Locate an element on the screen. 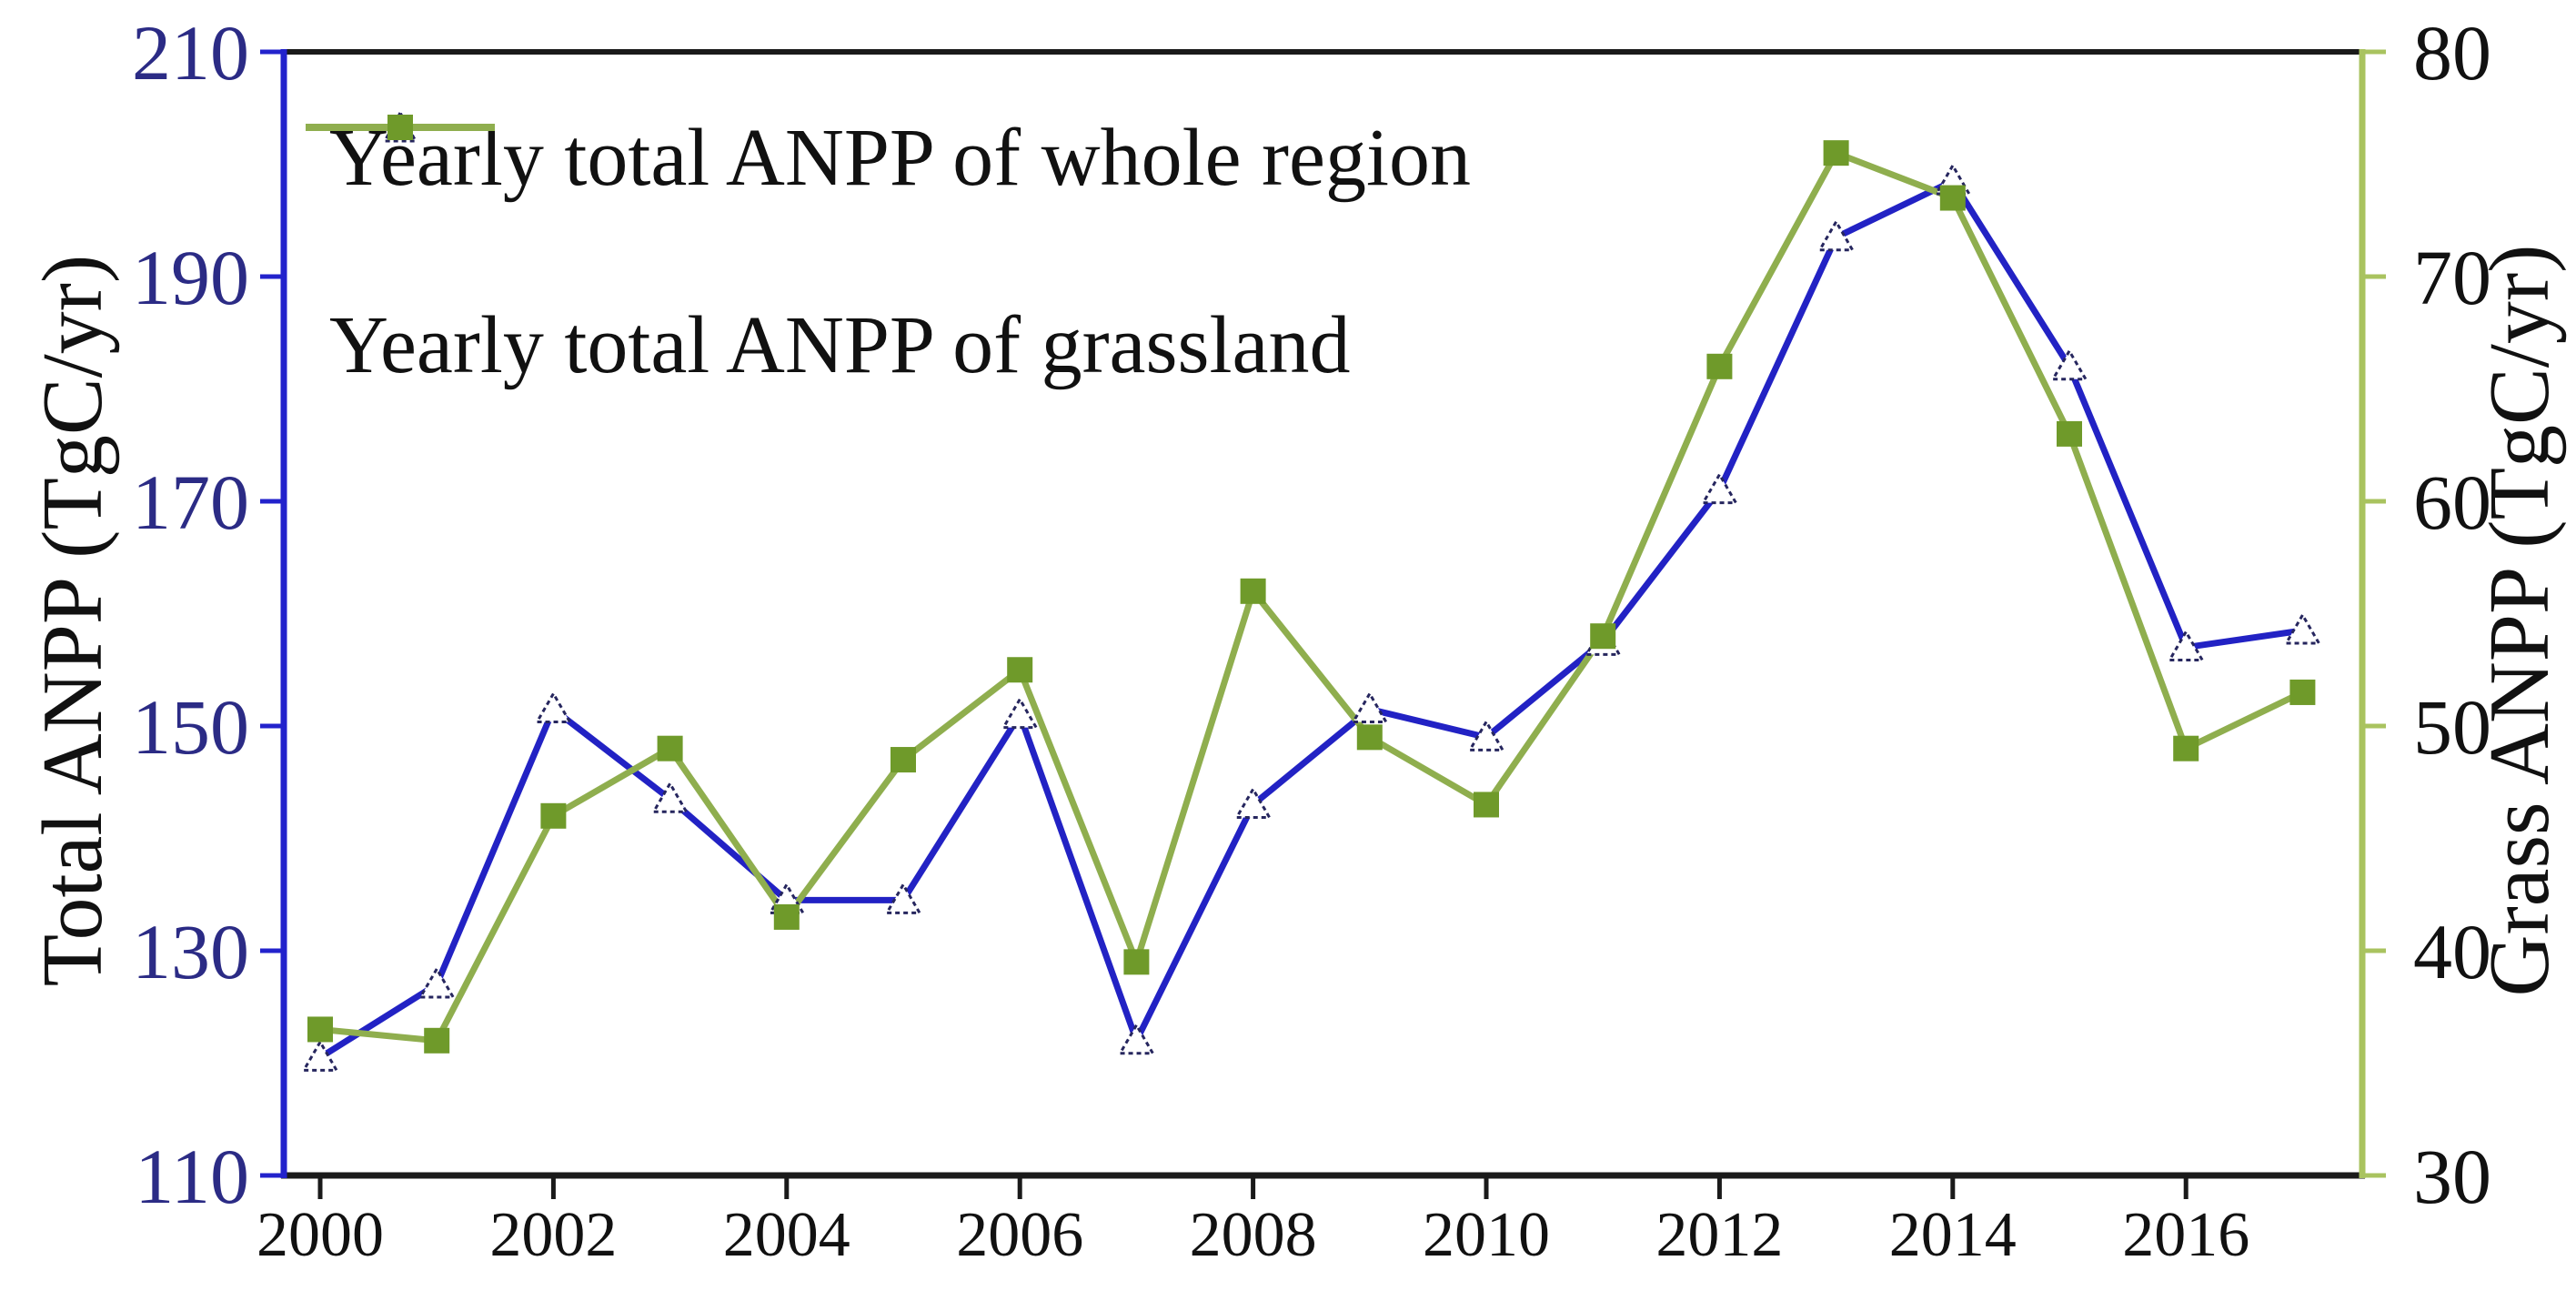 The image size is (2576, 1301). x-axis-tick-label: 2002 is located at coordinates (553, 1235).